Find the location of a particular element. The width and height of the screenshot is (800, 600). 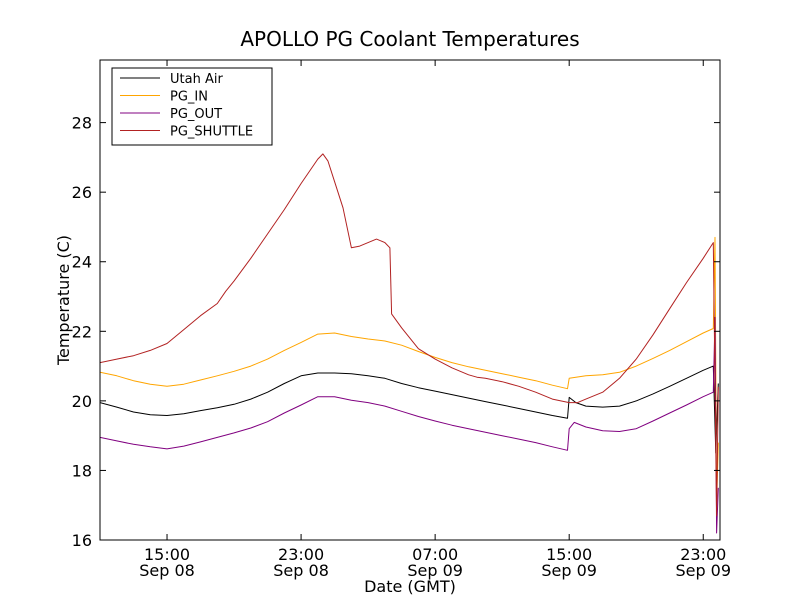

legend-label-pg-shuttle: PG_SHUTTLE is located at coordinates (211, 132).